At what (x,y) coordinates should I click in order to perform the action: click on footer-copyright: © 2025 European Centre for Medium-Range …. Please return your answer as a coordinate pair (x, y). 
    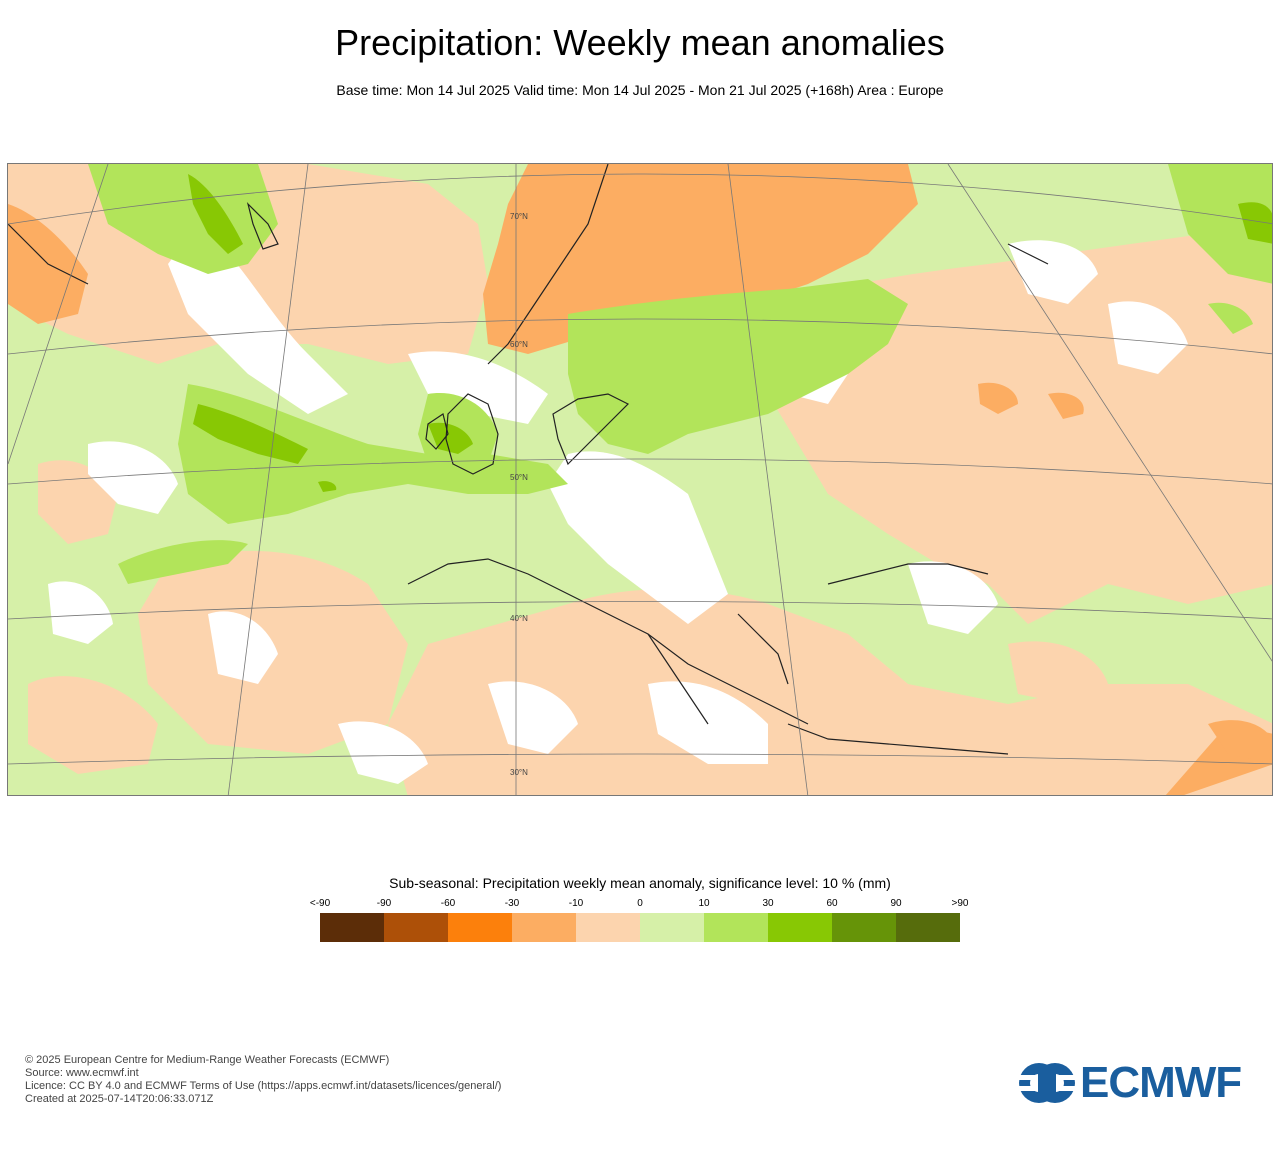
    Looking at the image, I should click on (207, 1060).